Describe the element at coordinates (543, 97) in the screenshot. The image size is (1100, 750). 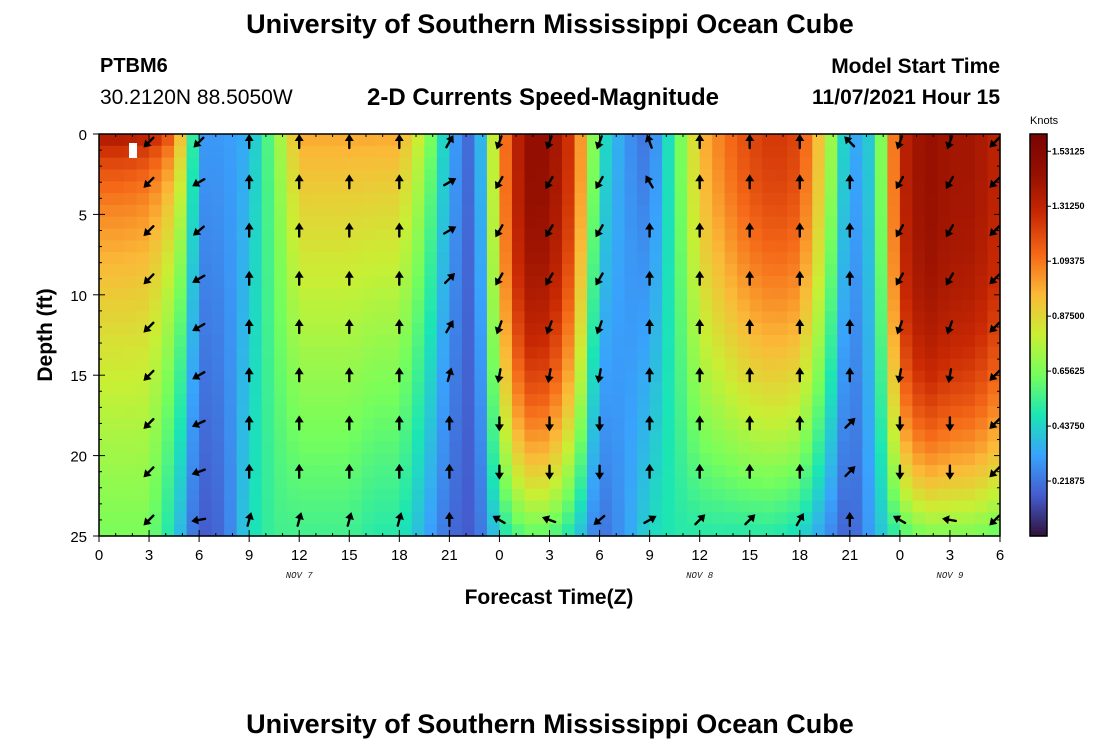
I see `chart-subtitle: 2-D Currents Speed-Magnitude` at that location.